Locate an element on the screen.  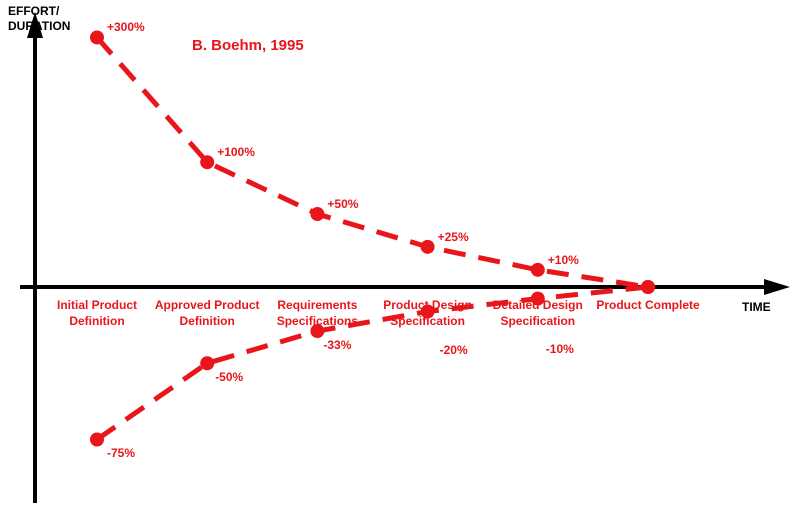
data-label: -75% is located at coordinates (121, 453).